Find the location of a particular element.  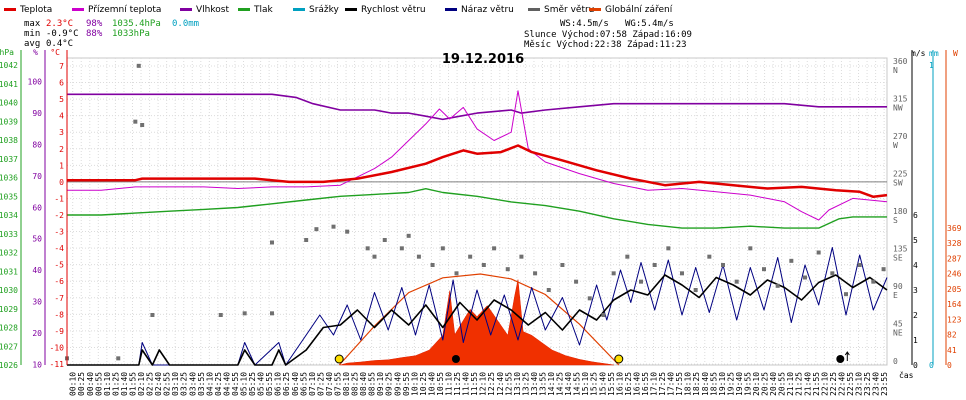

x-tick: 08:25 is located at coordinates (355, 384).